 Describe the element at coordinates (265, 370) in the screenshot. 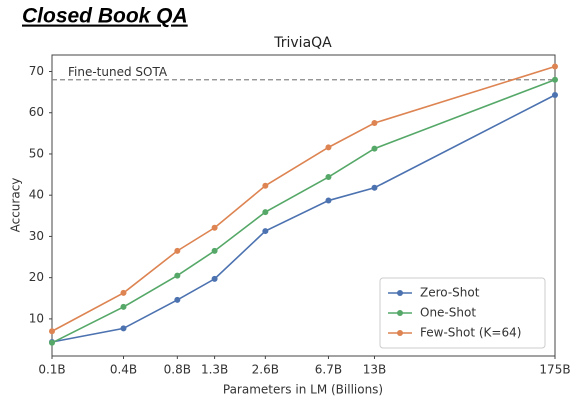

I see `x-tick-label: 2.6B` at that location.